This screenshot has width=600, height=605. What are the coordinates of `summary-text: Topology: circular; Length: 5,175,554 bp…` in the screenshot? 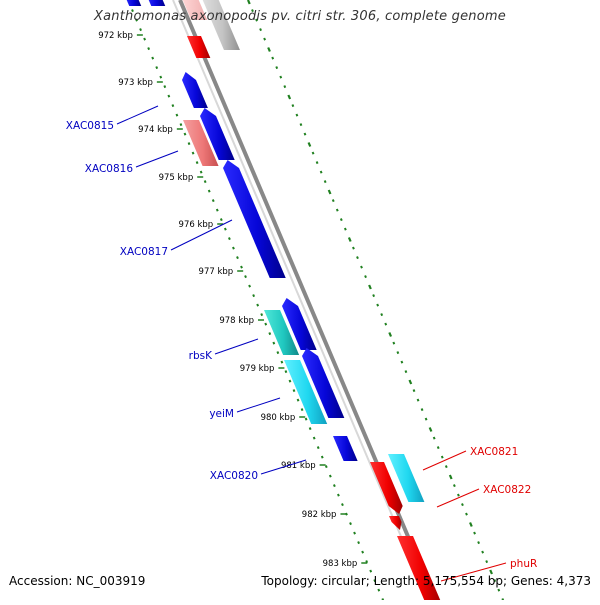 It's located at (426, 581).